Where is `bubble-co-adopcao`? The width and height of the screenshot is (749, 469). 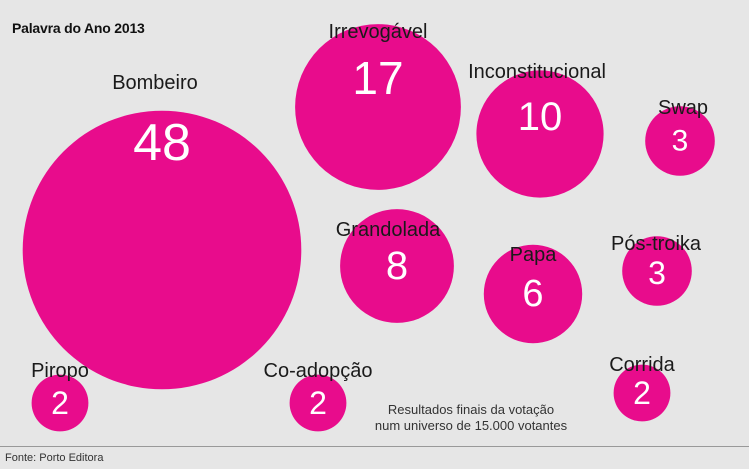
bubble-co-adopcao is located at coordinates (318, 403).